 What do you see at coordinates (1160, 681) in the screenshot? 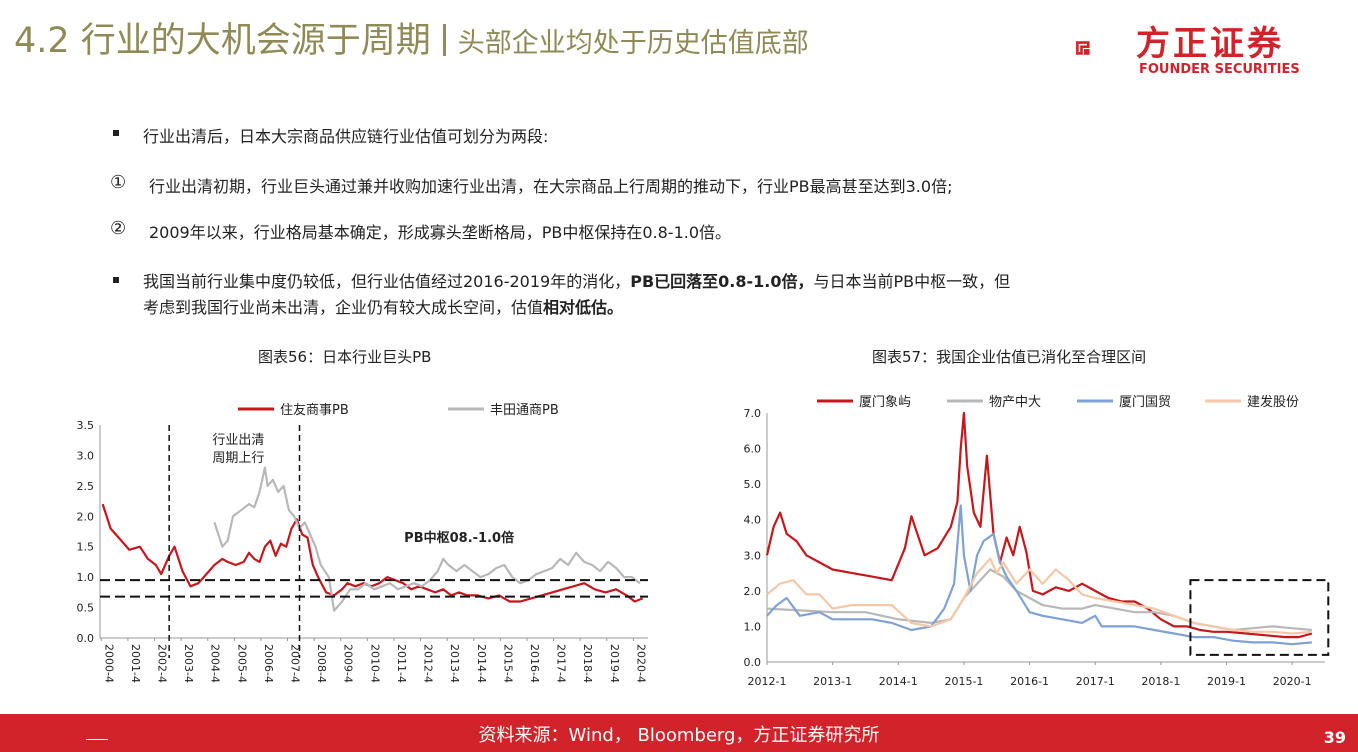
I see `cn-x-tick-label: 2018-1` at bounding box center [1160, 681].